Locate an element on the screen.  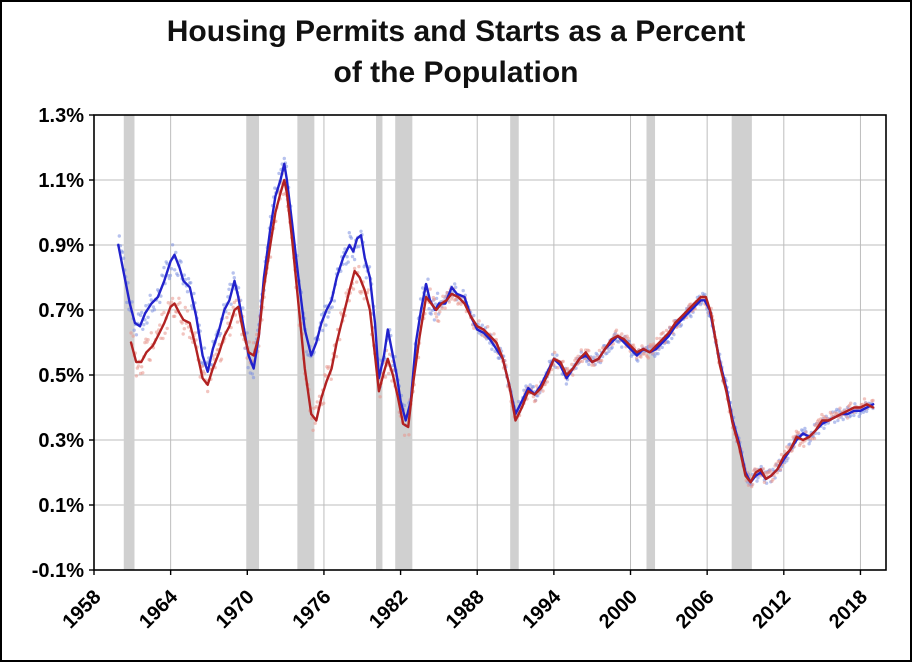
y-tick-label: 0.9% is located at coordinates (61, 246).